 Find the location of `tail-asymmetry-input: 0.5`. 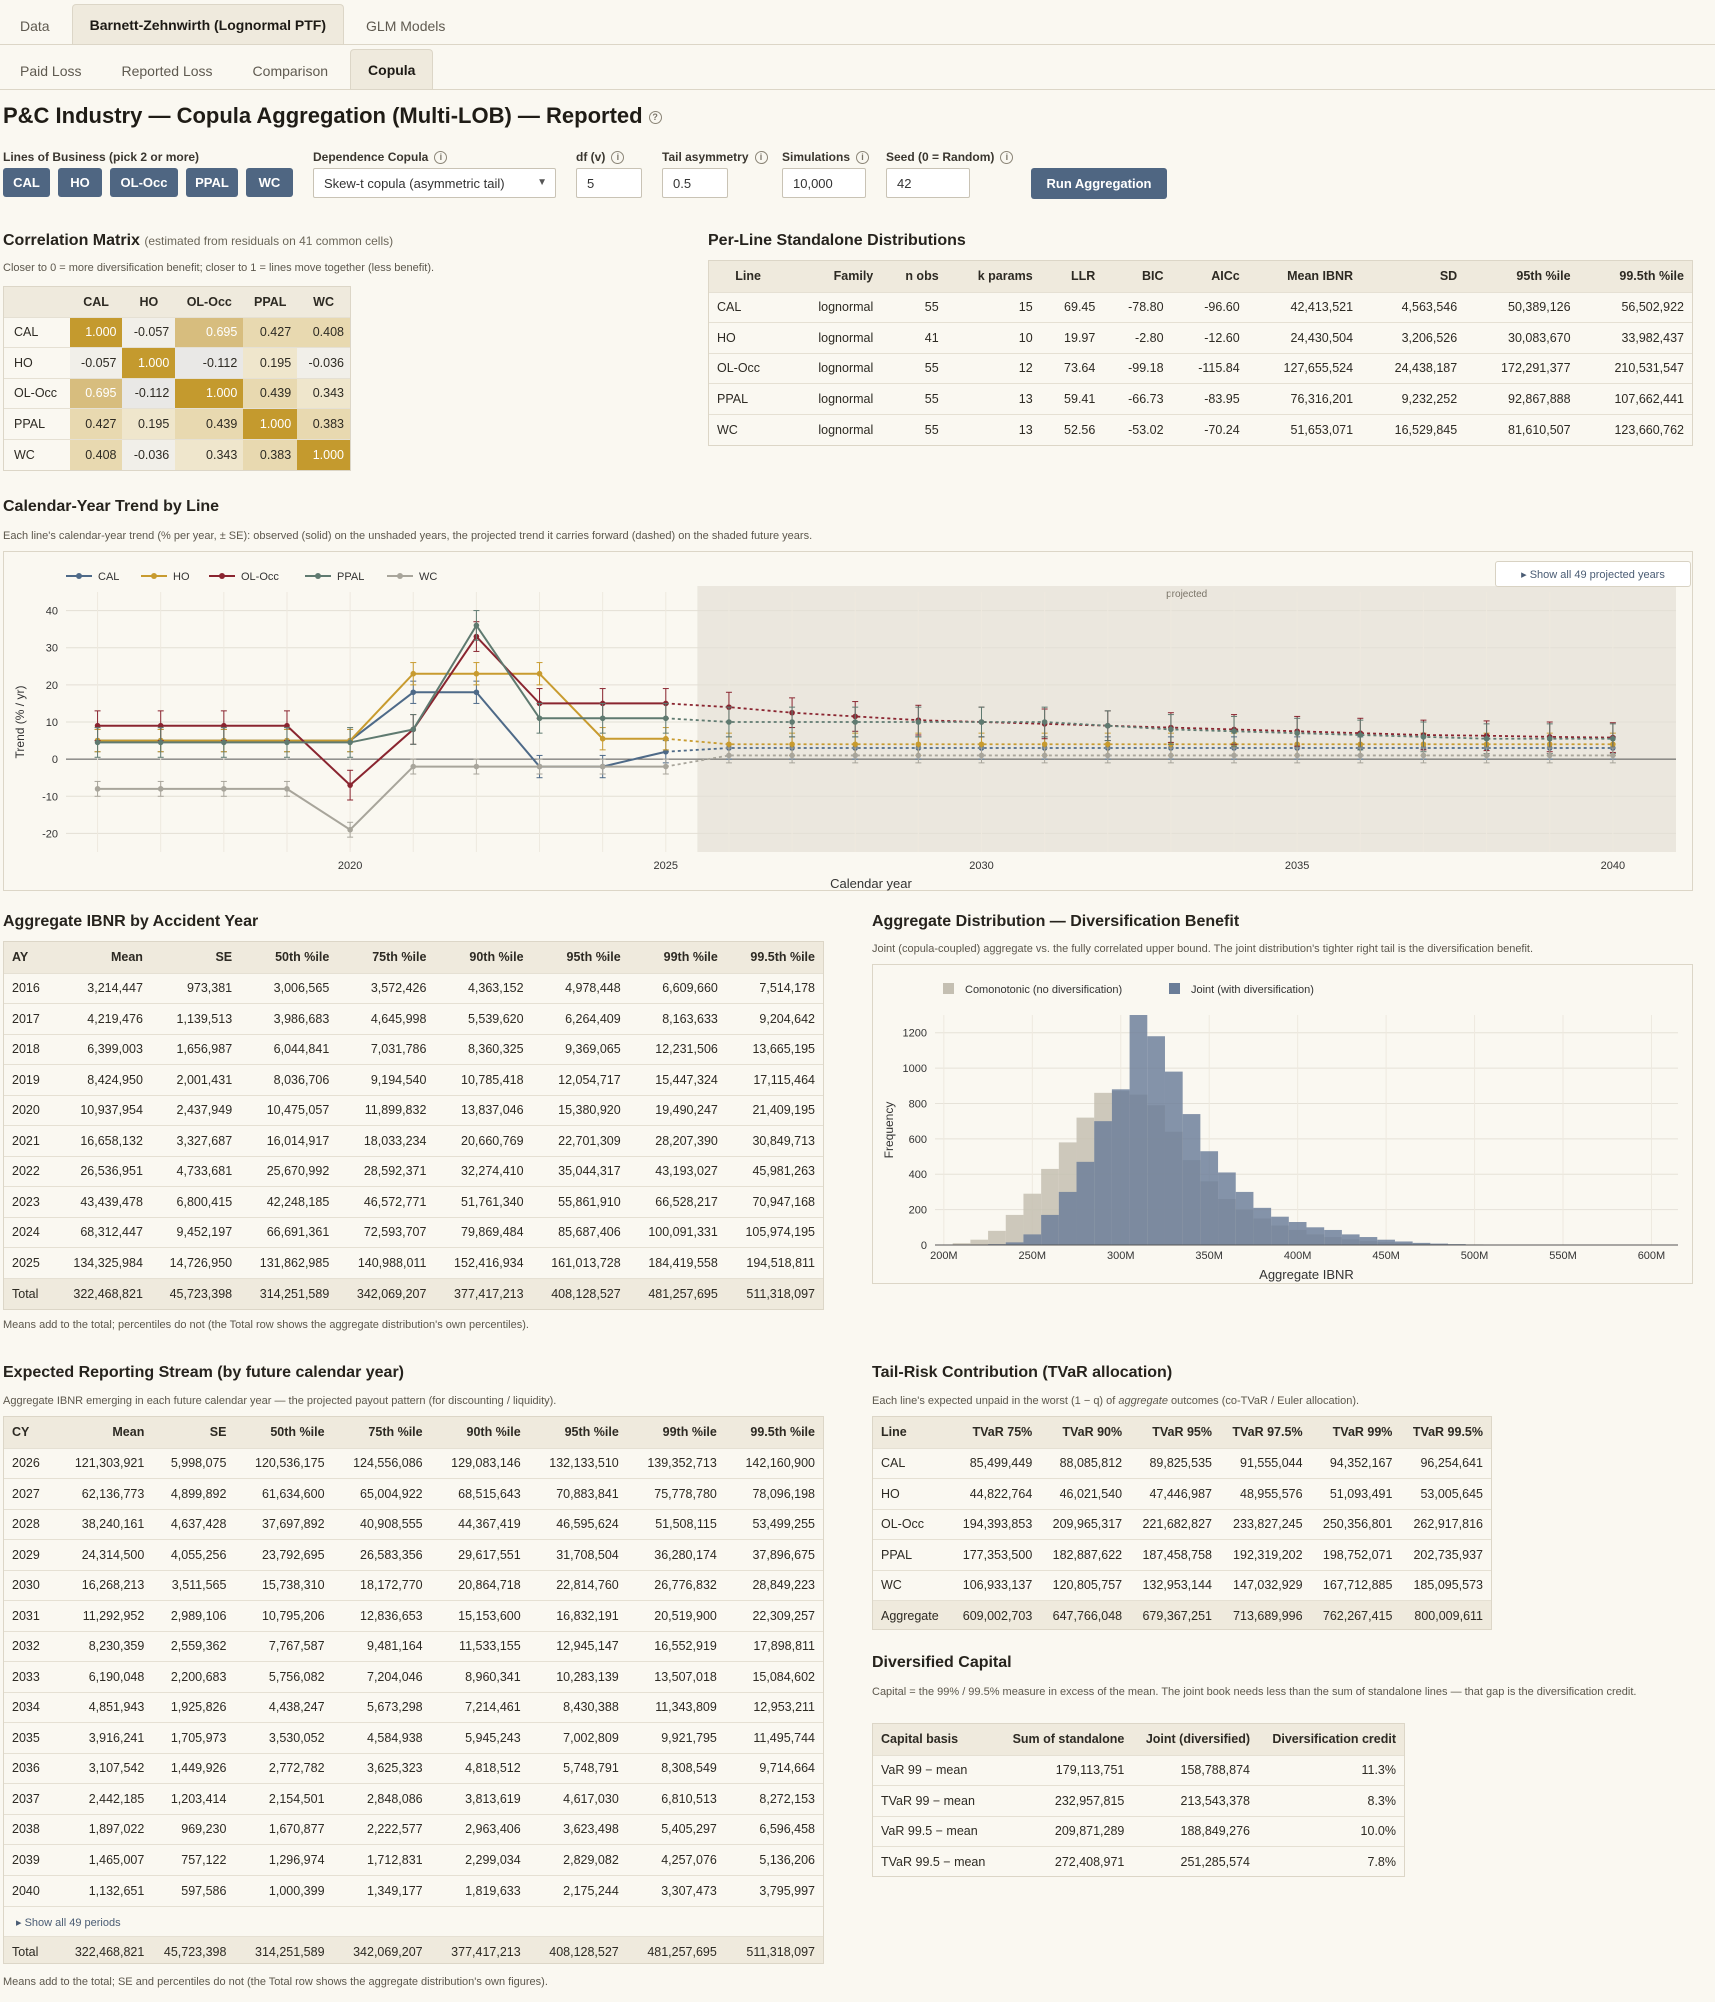

tail-asymmetry-input: 0.5 is located at coordinates (695, 183).